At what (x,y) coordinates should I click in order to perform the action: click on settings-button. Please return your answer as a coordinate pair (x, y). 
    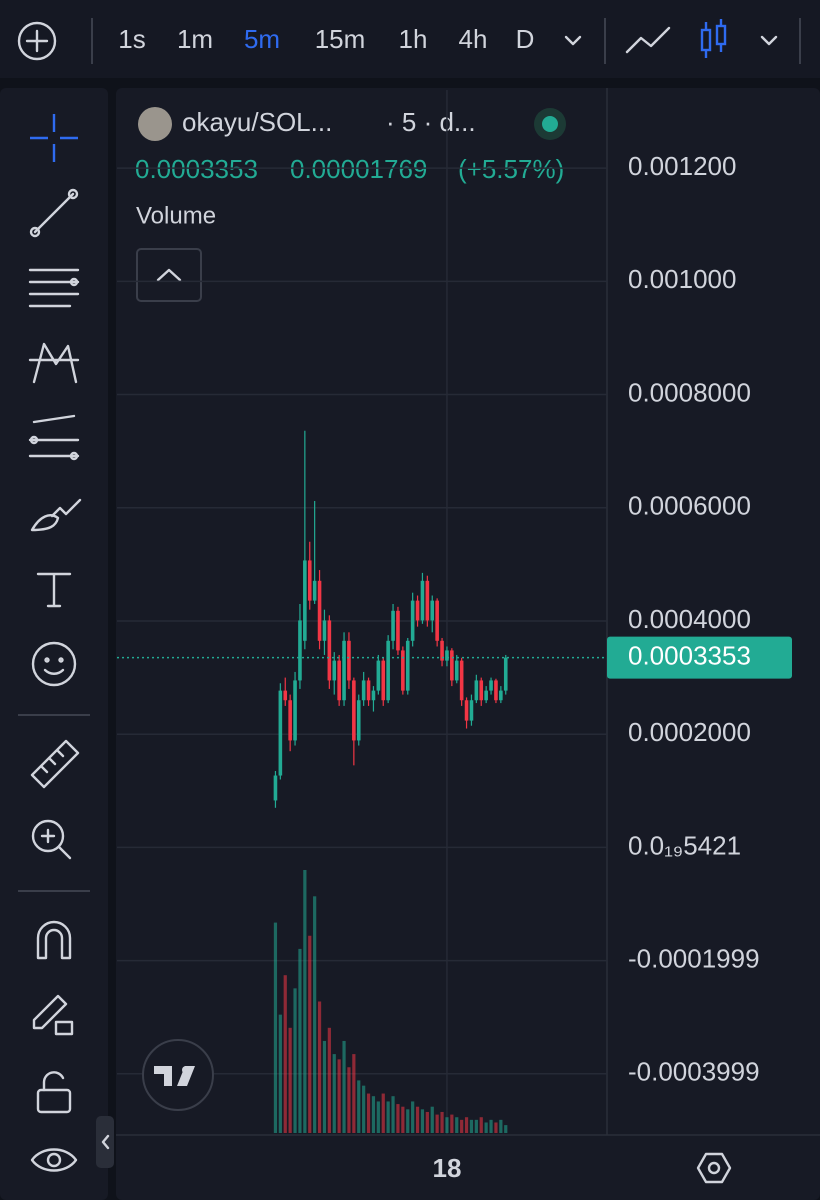
    Looking at the image, I should click on (714, 1168).